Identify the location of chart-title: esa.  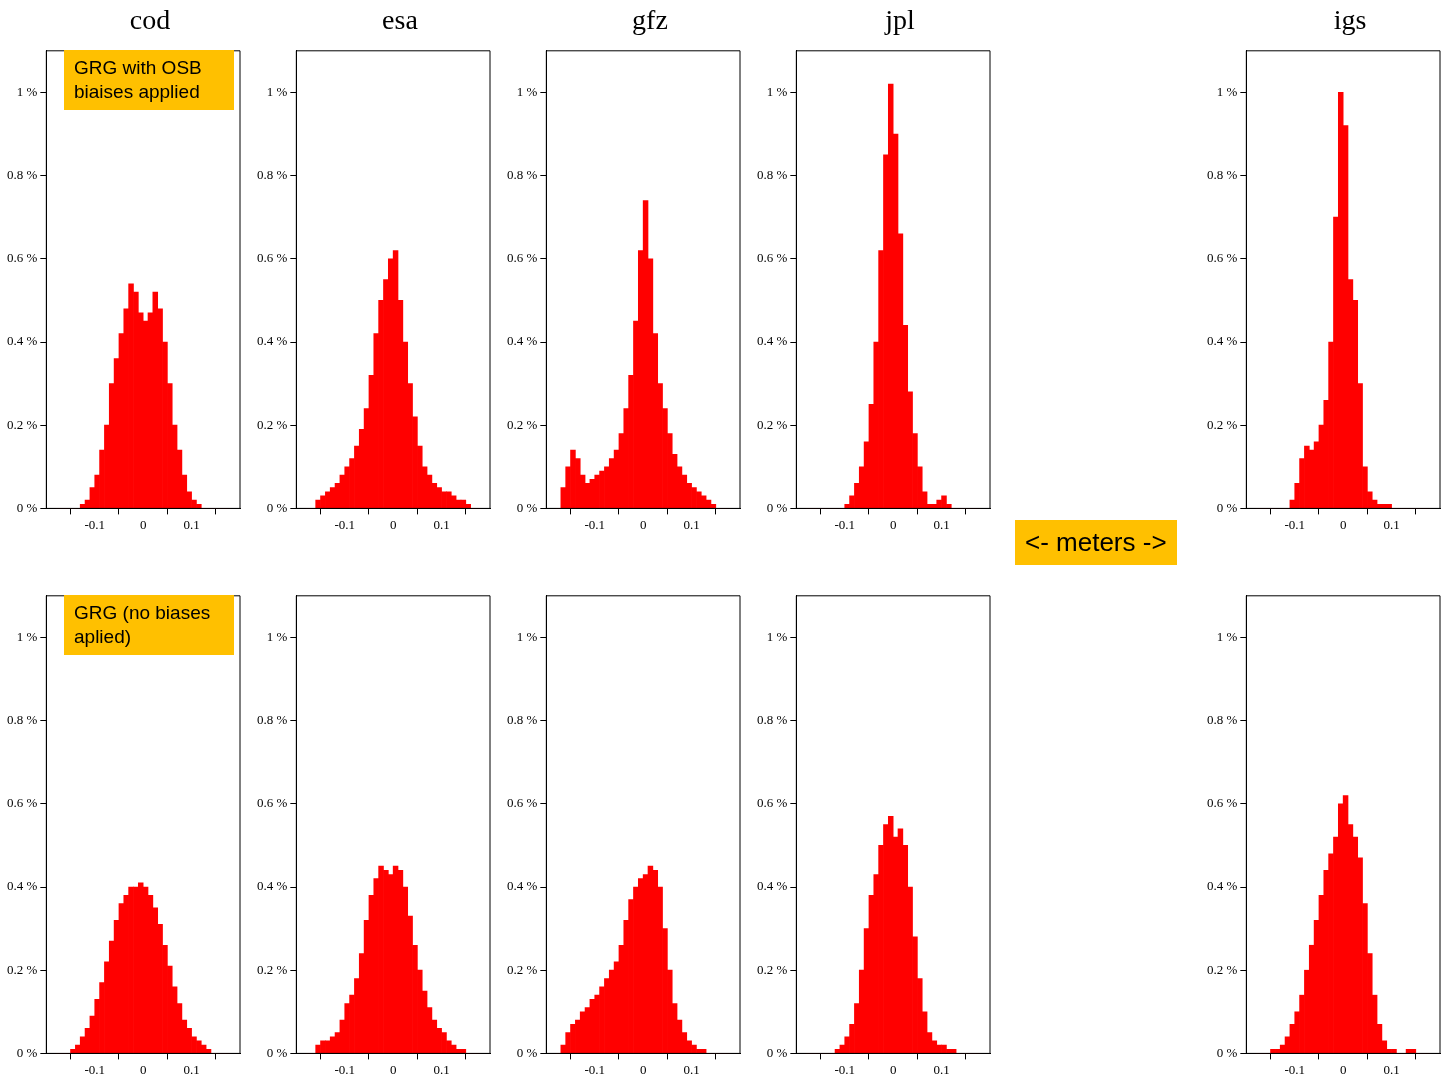
(400, 20).